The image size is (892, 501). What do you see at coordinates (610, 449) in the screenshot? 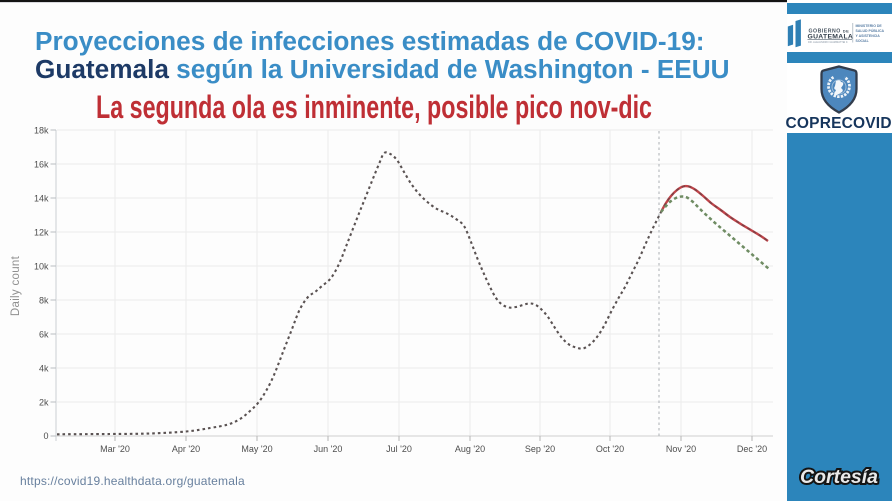
I see `svg-text: Oct '20` at bounding box center [610, 449].